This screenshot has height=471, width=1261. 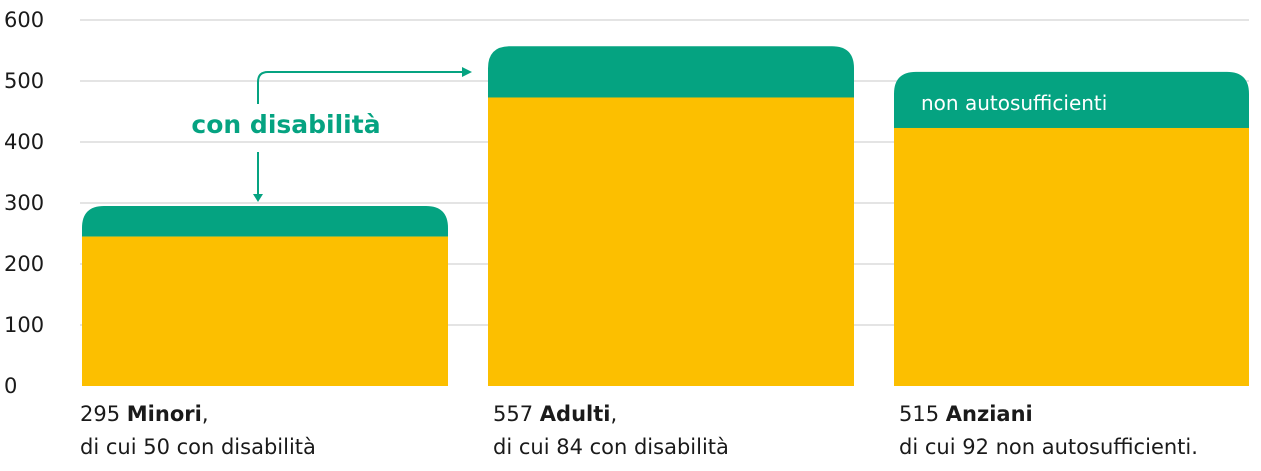 What do you see at coordinates (467, 72) in the screenshot?
I see `arrowhead-right-icon` at bounding box center [467, 72].